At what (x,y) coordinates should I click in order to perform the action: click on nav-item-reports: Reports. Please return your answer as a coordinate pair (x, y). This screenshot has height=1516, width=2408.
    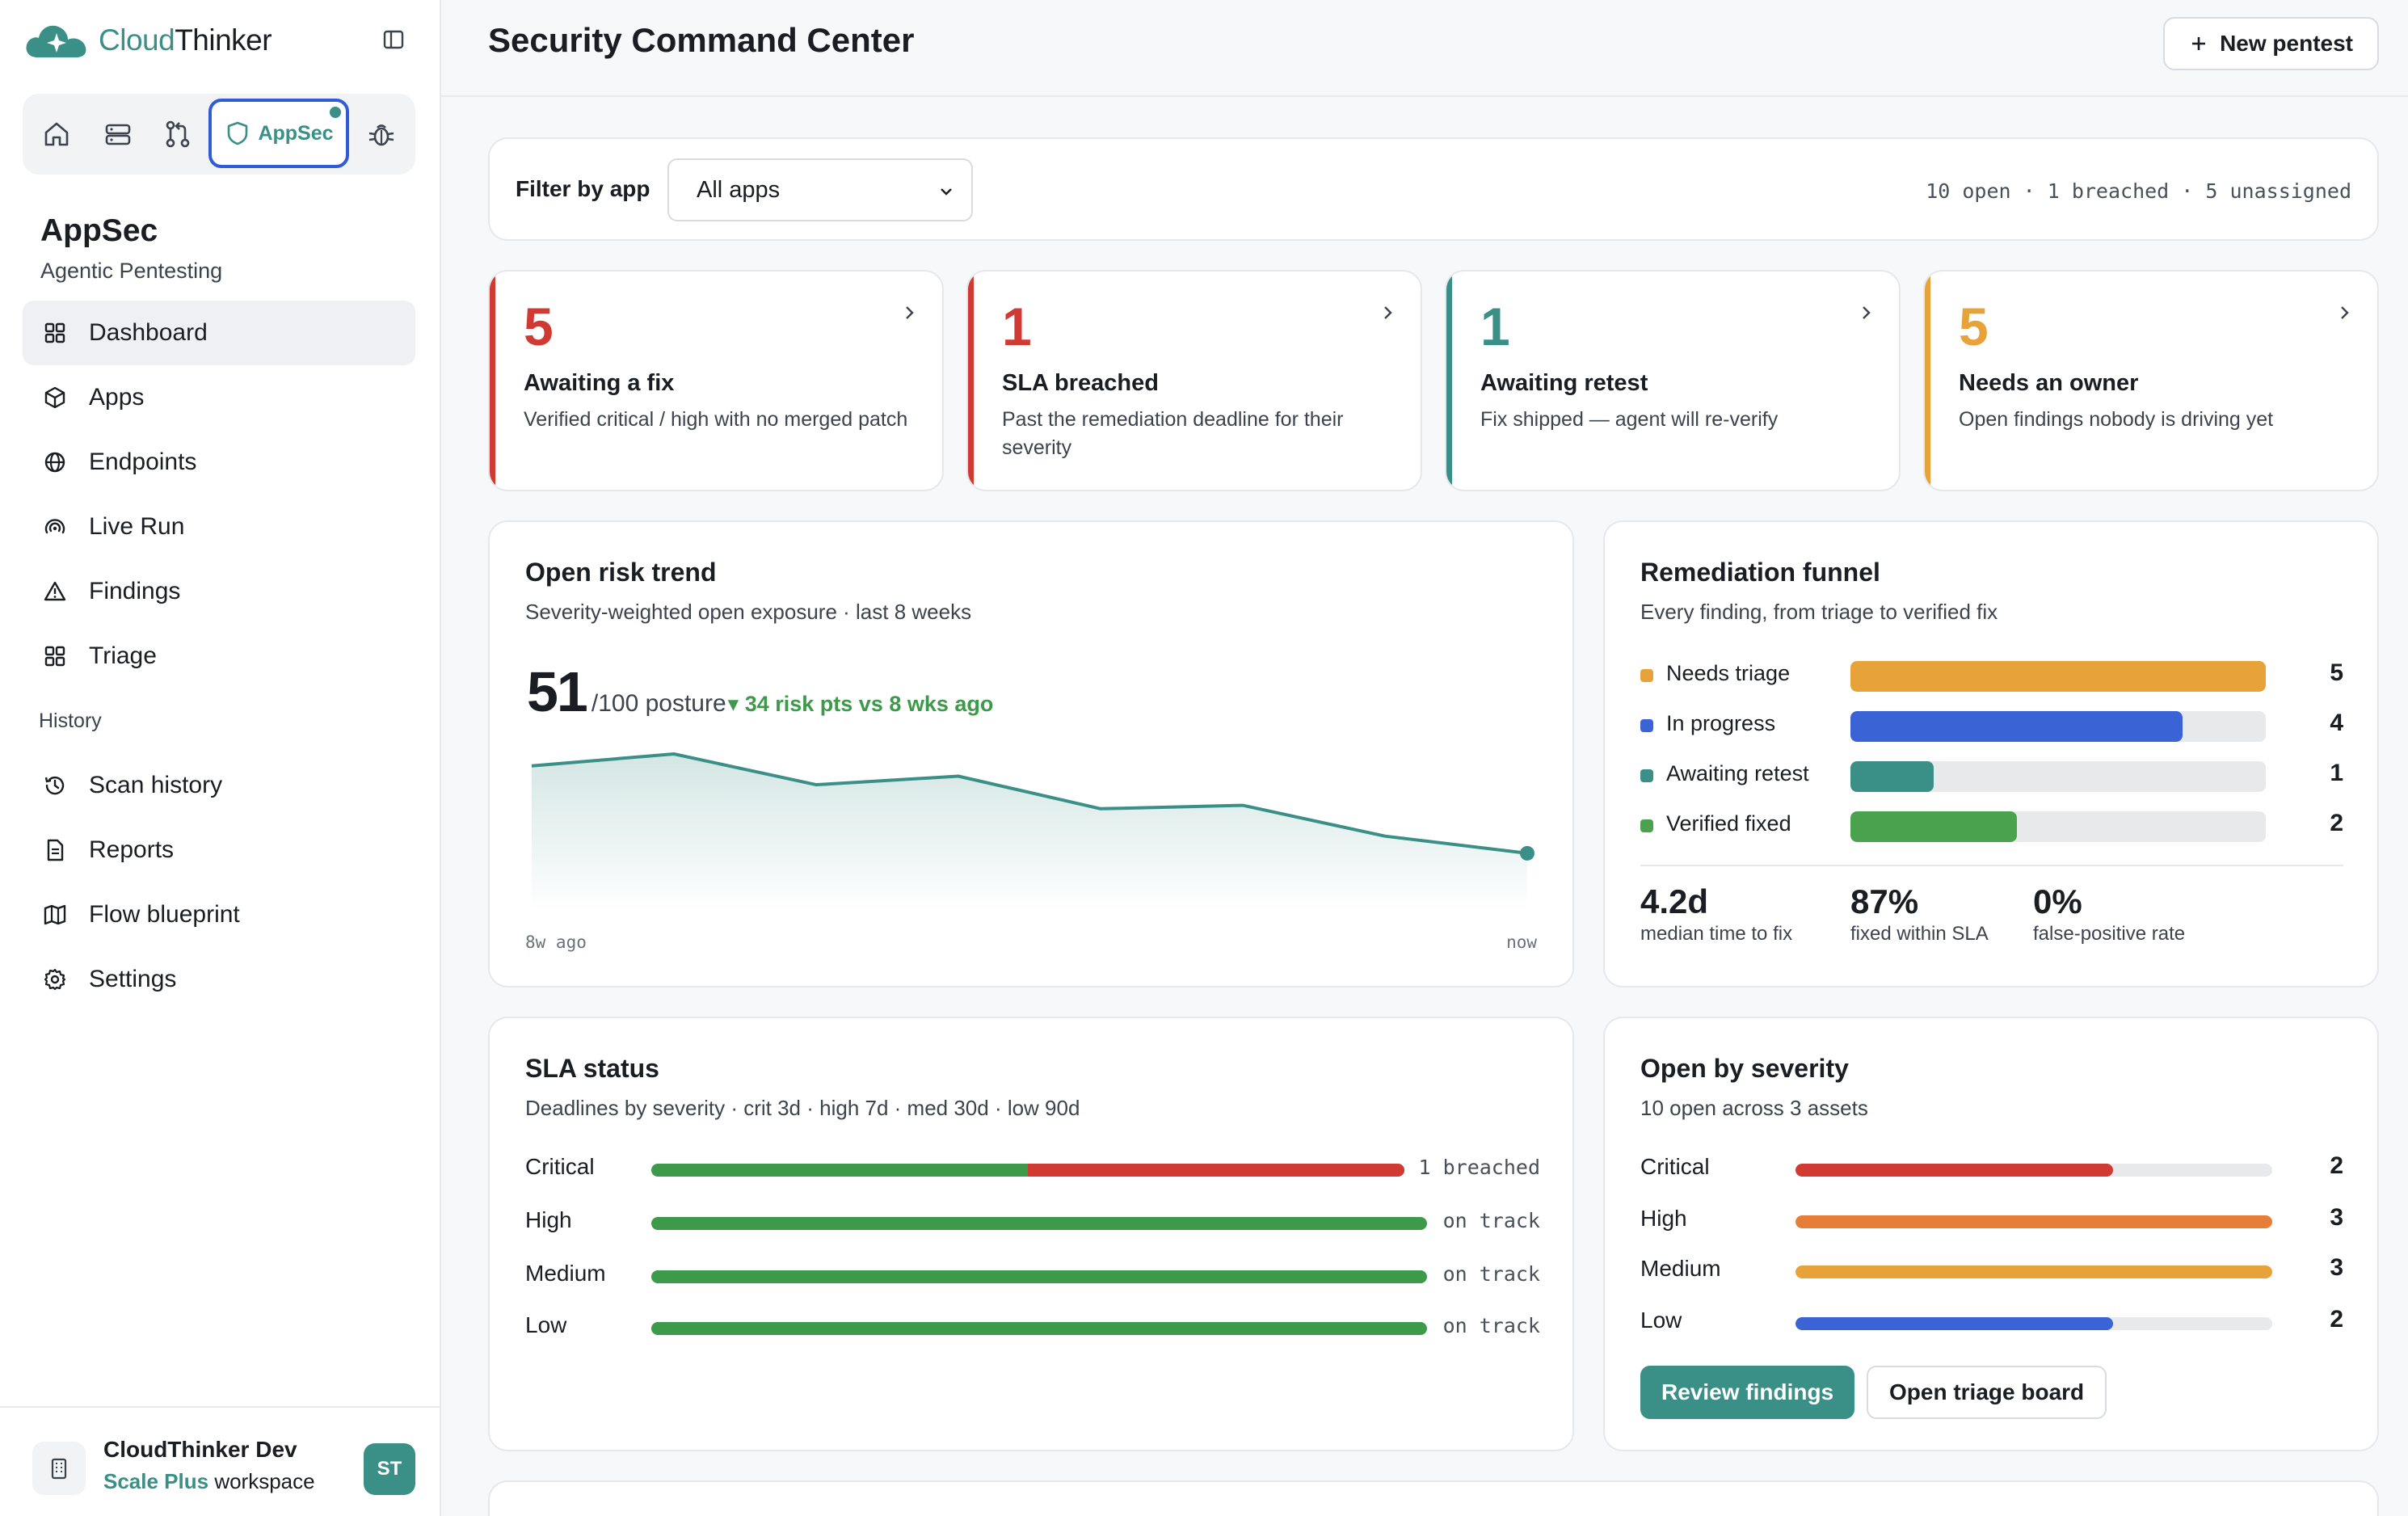
    Looking at the image, I should click on (219, 850).